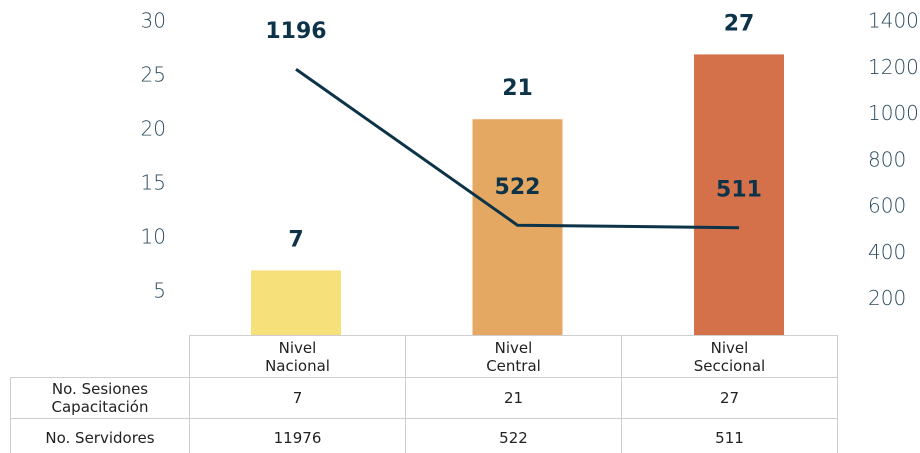 The width and height of the screenshot is (920, 453). Describe the element at coordinates (887, 252) in the screenshot. I see `y2-tick-label: 400` at that location.